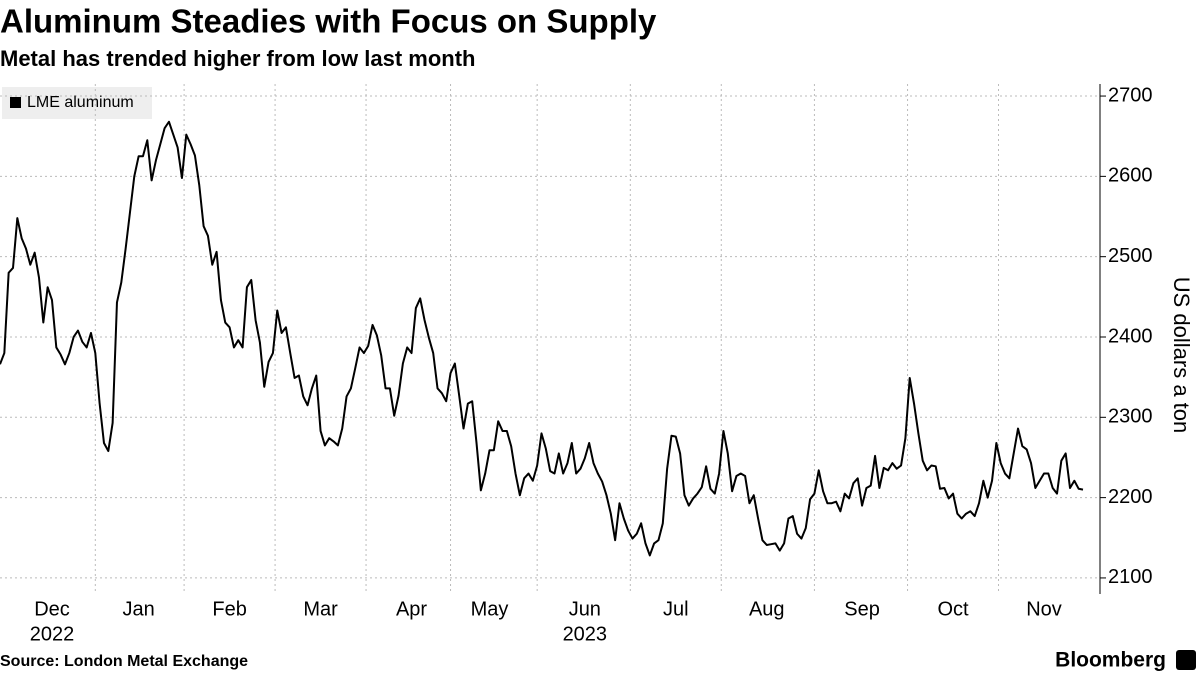  What do you see at coordinates (1186, 660) in the screenshot?
I see `brand-icon` at bounding box center [1186, 660].